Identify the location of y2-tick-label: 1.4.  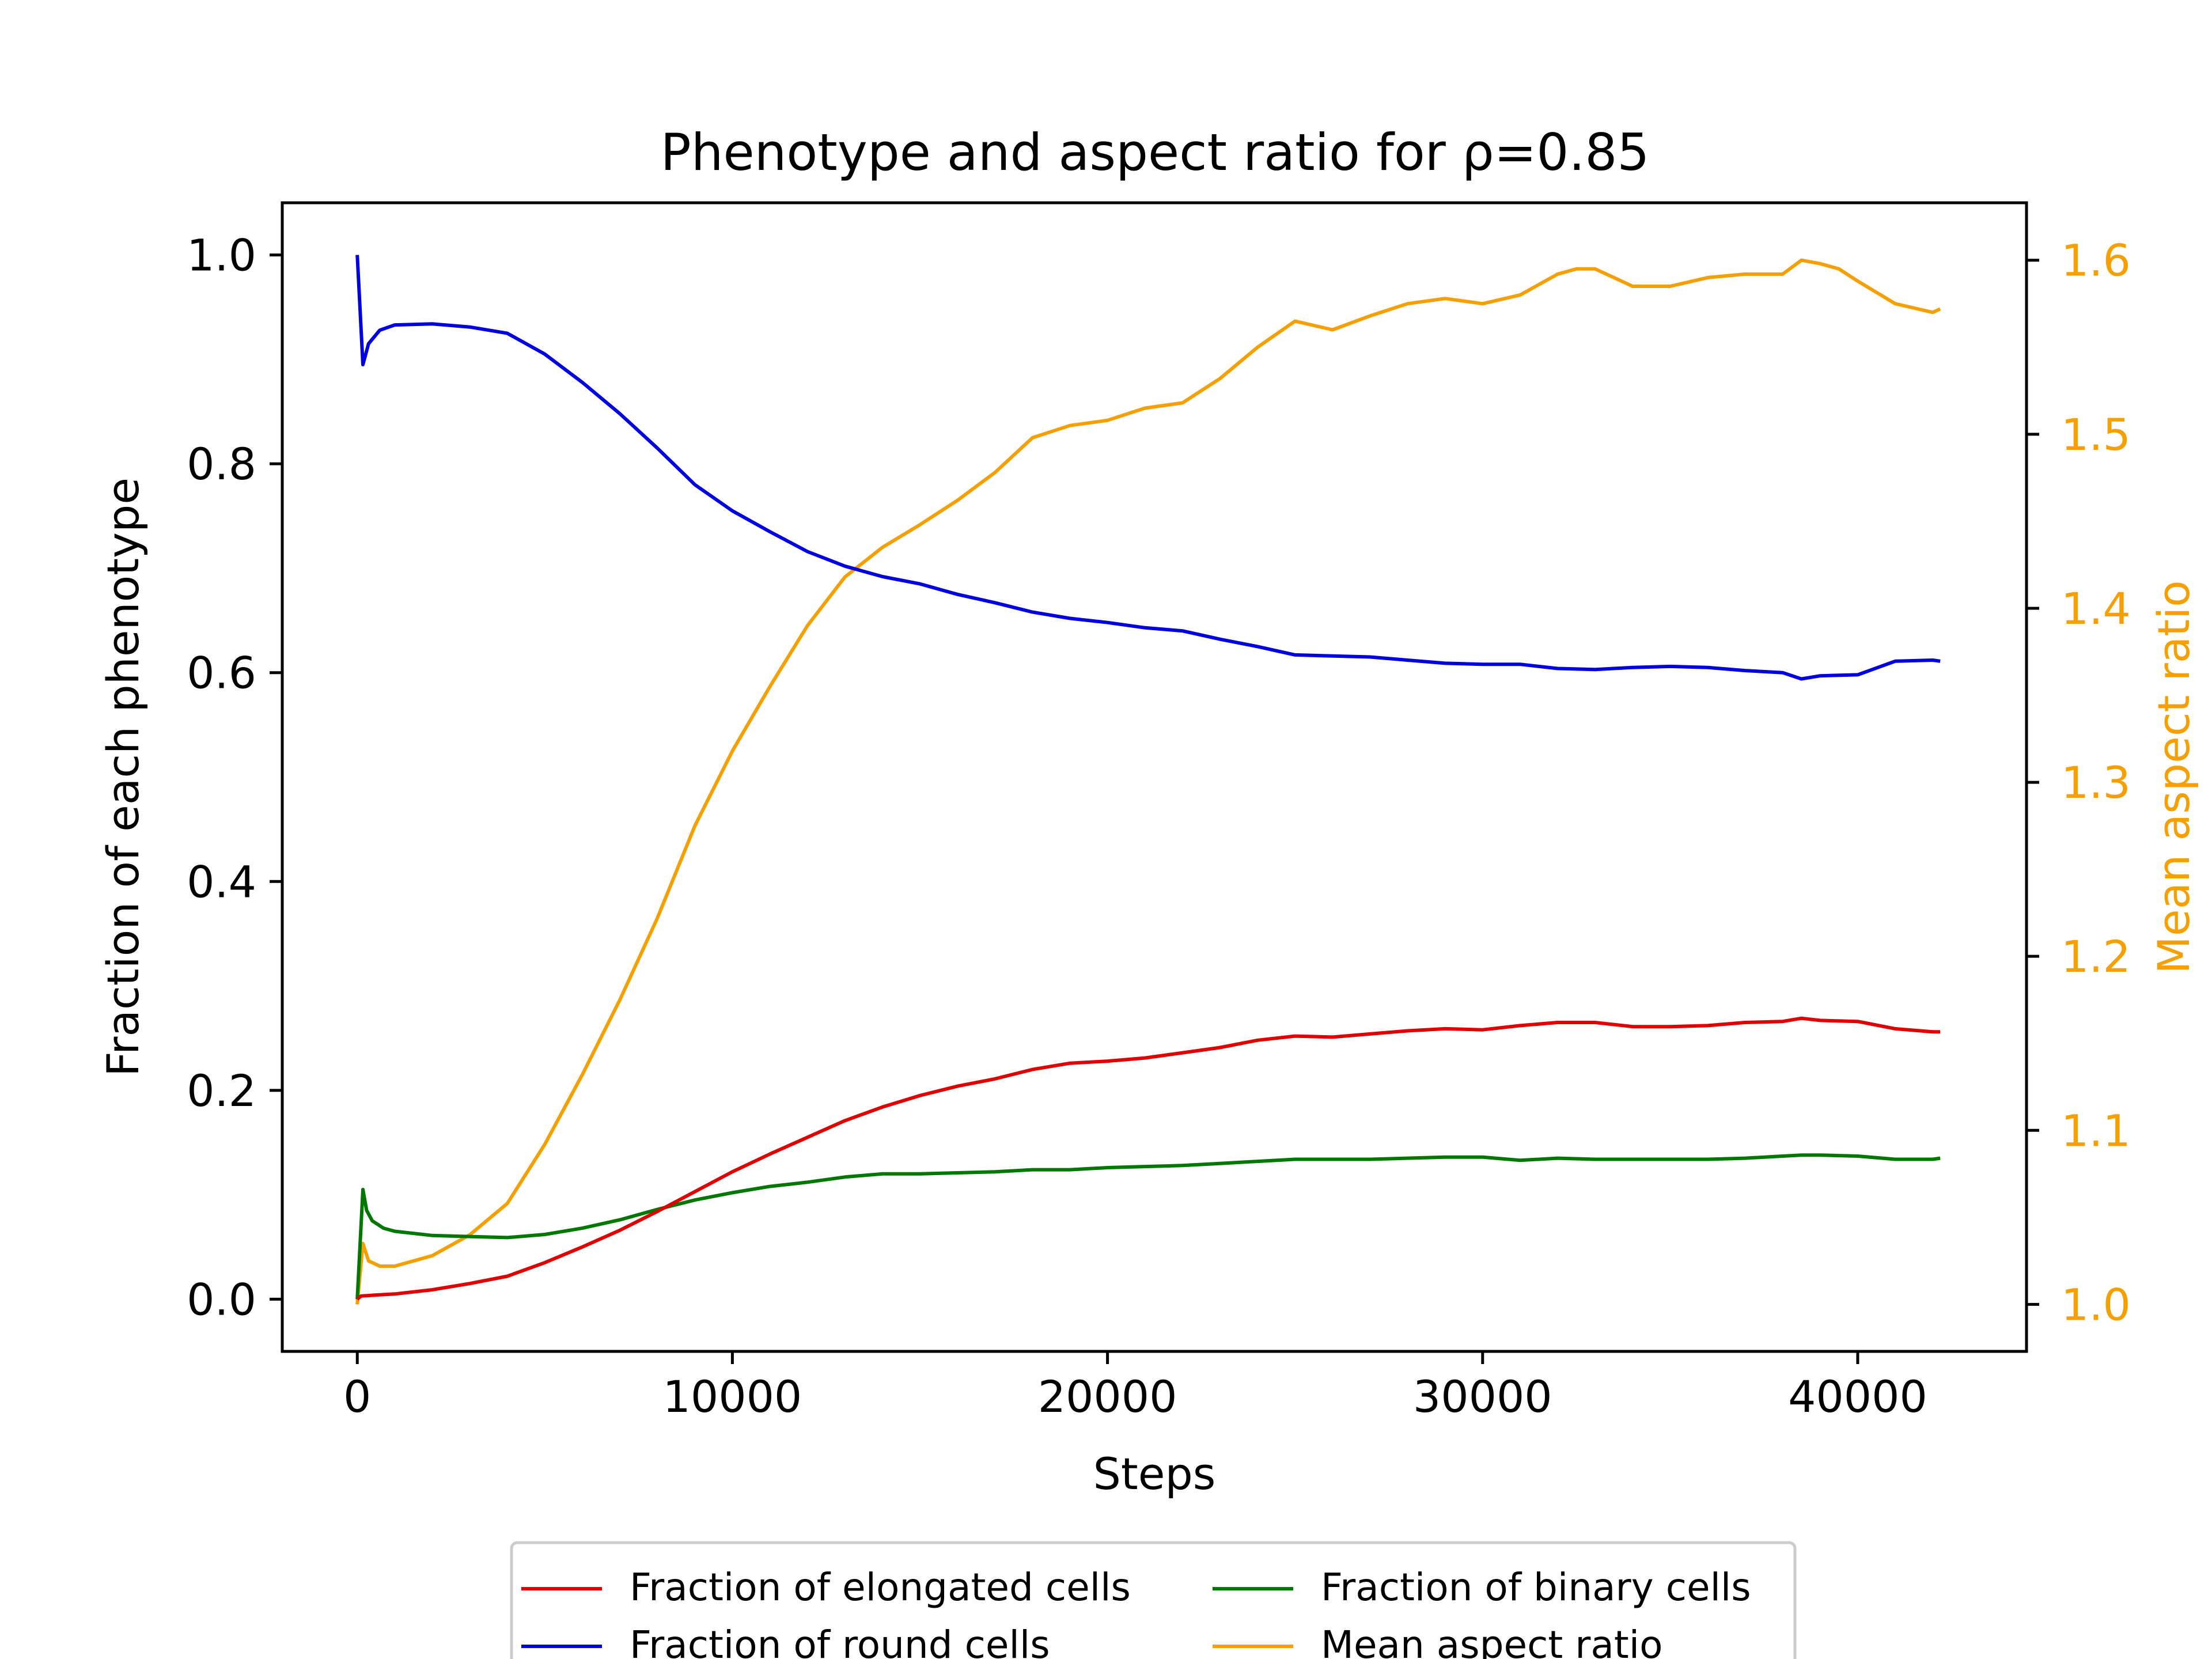
(2096, 608).